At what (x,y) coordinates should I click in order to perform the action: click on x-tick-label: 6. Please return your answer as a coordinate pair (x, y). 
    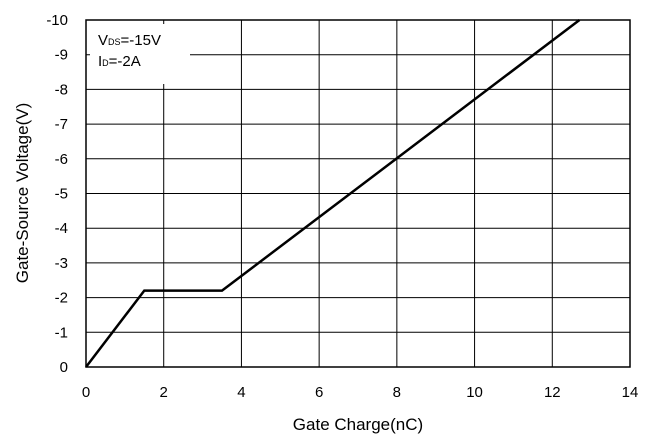
    Looking at the image, I should click on (319, 392).